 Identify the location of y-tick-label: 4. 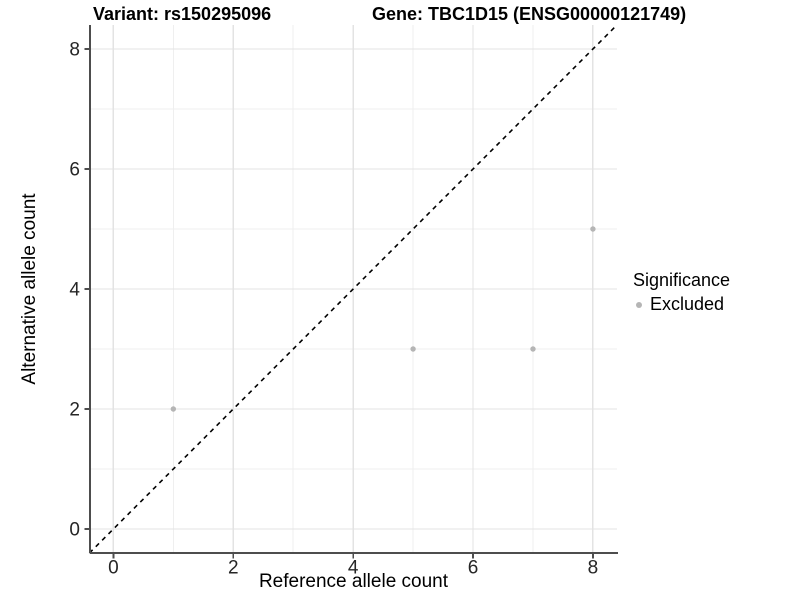
(74, 290).